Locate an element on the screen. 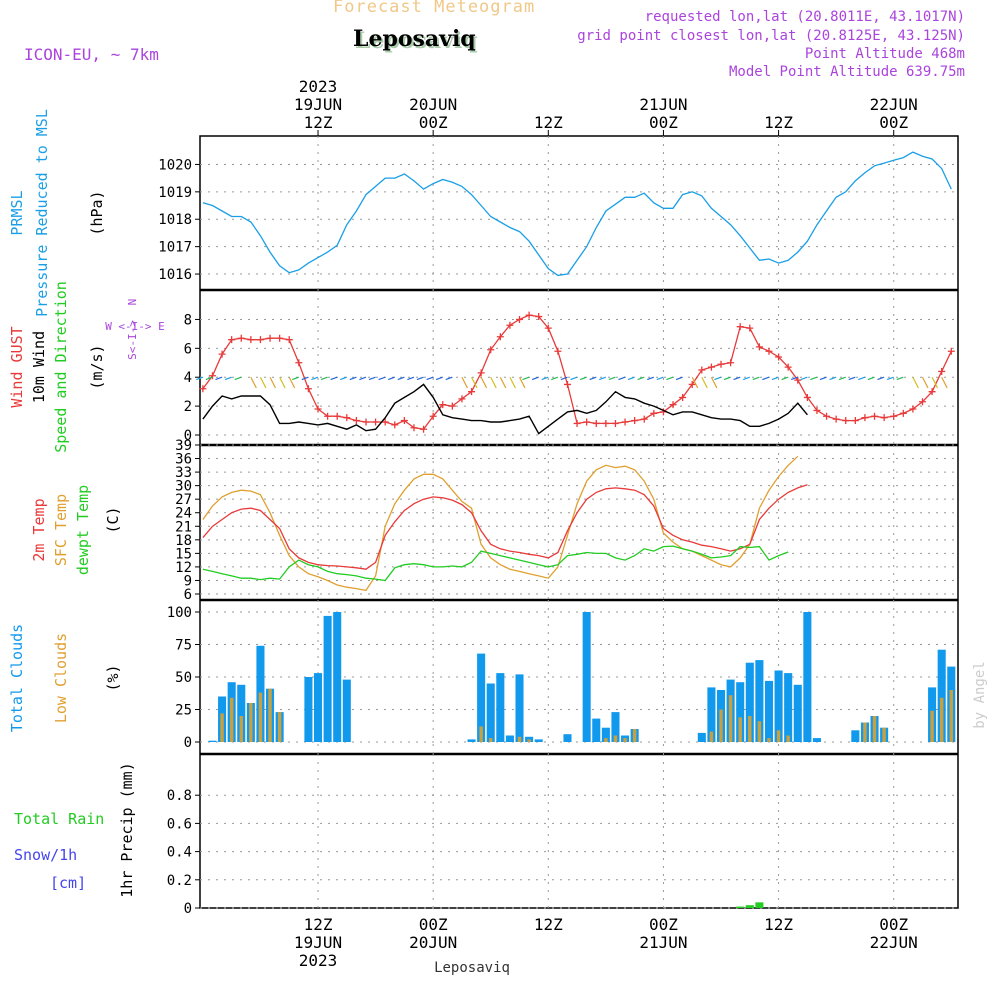 This screenshot has width=1000, height=1000. label-prmsl: PRMSL is located at coordinates (17, 212).